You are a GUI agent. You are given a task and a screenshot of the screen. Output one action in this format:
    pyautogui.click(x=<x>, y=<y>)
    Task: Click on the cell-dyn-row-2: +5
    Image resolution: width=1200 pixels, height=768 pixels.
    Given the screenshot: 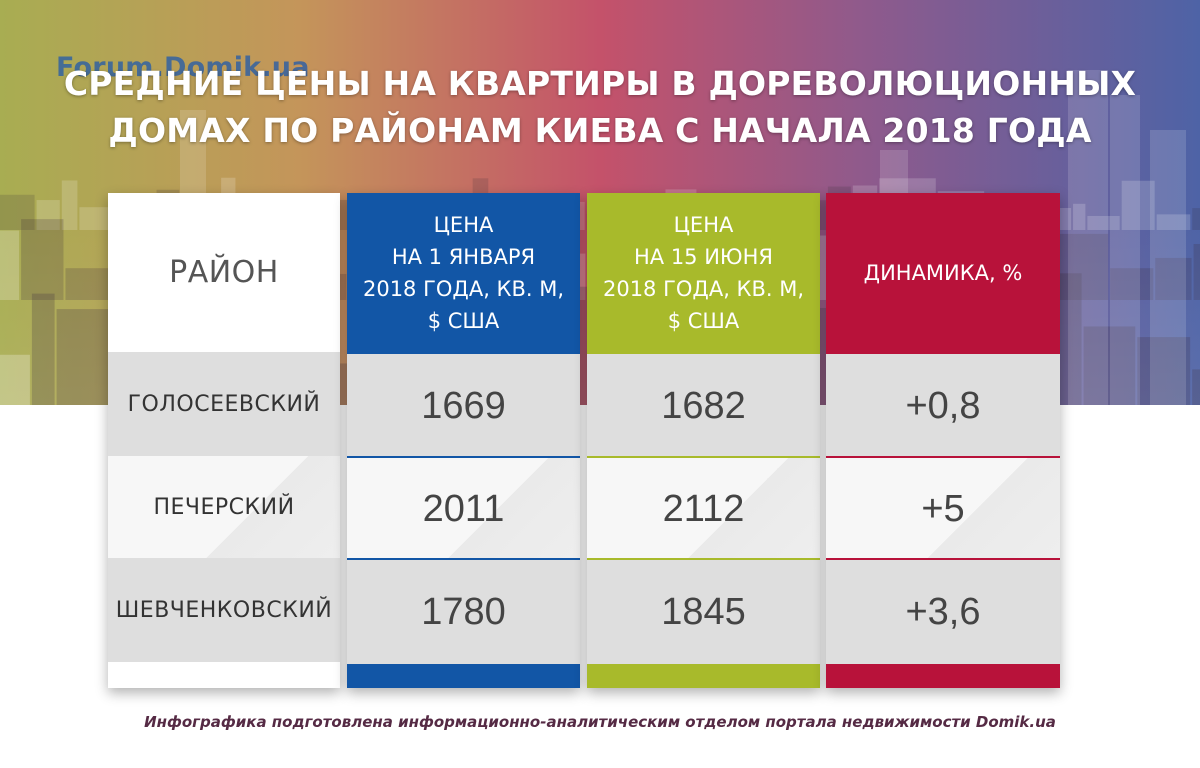 What is the action you would take?
    pyautogui.click(x=943, y=508)
    